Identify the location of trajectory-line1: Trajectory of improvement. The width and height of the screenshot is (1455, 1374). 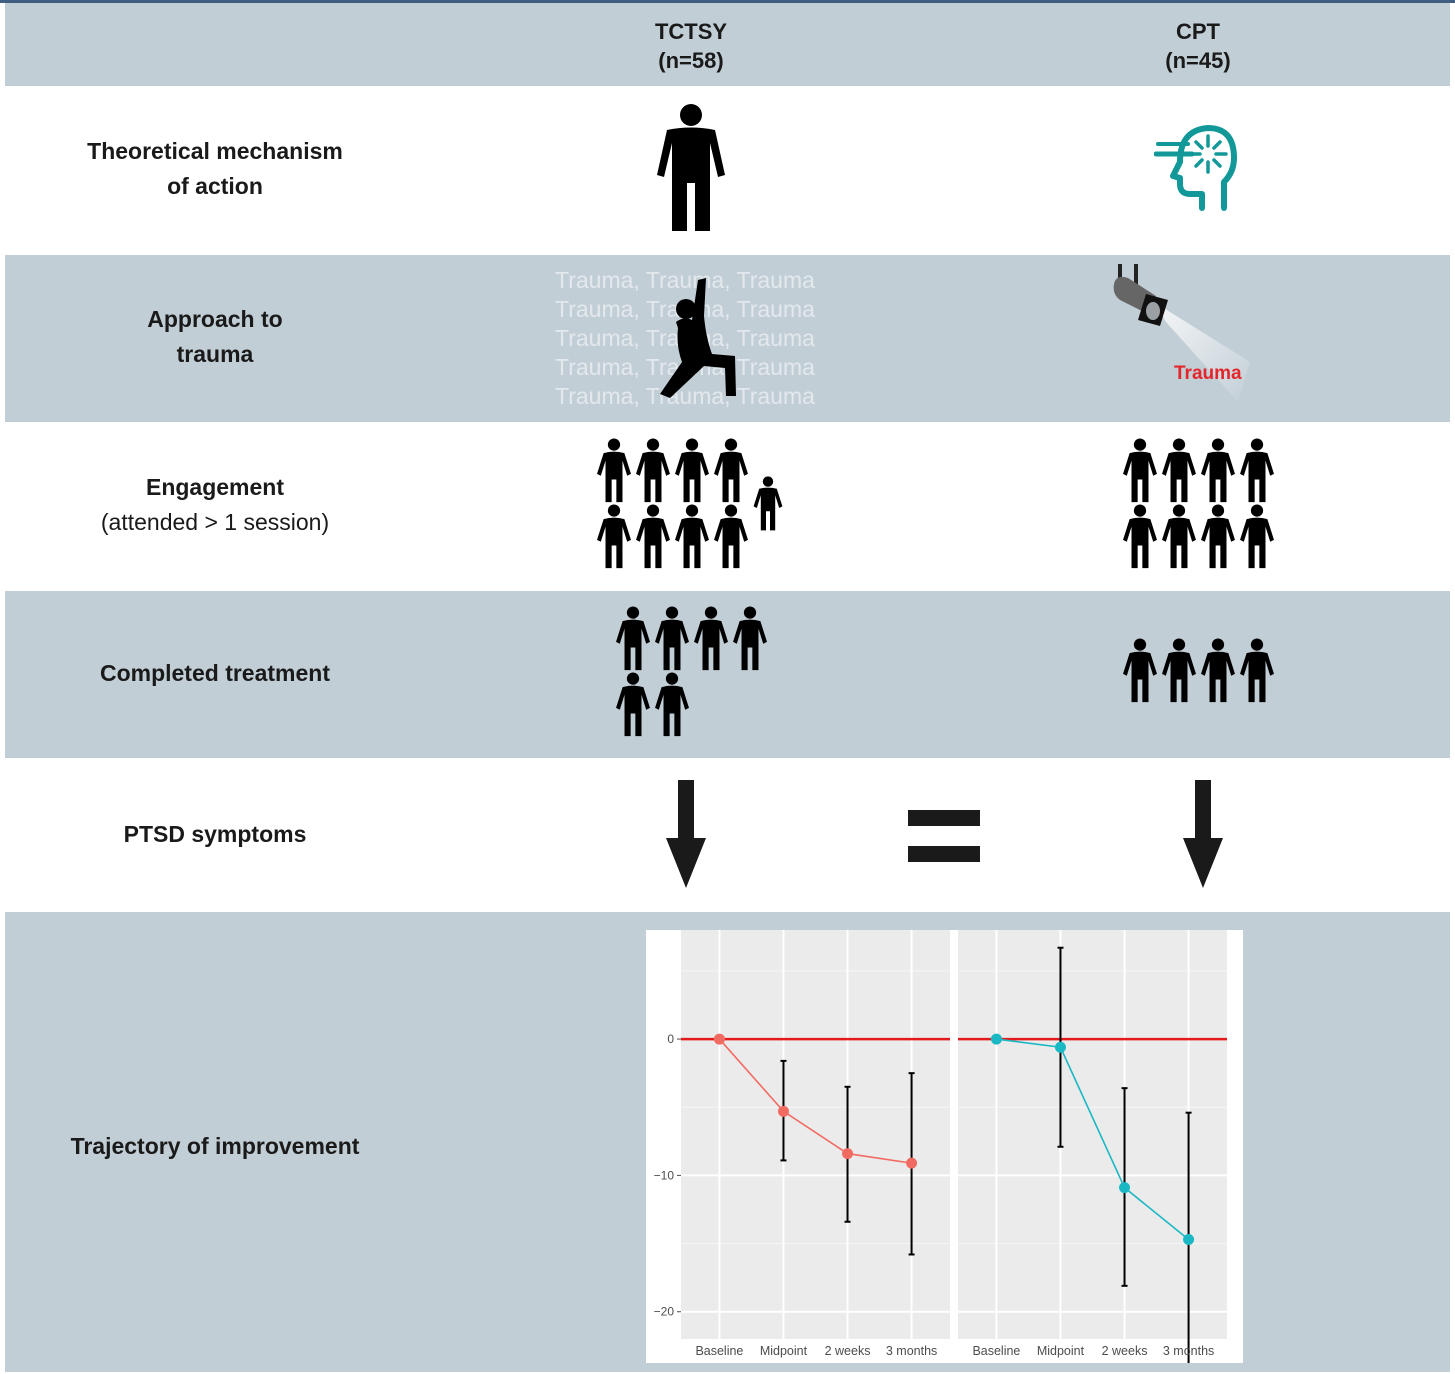
(215, 1146).